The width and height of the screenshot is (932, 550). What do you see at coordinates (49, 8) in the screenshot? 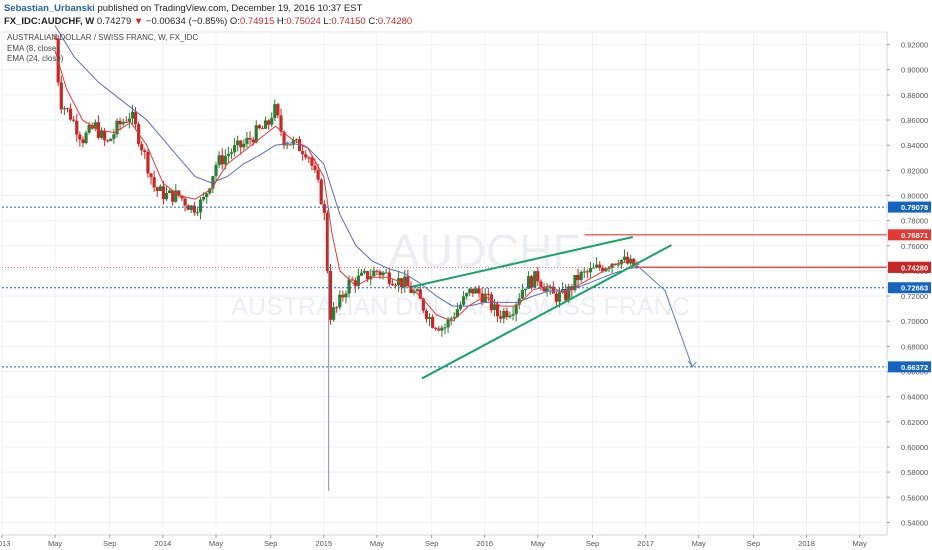
I see `author-link: Sebastian_Urbanski` at bounding box center [49, 8].